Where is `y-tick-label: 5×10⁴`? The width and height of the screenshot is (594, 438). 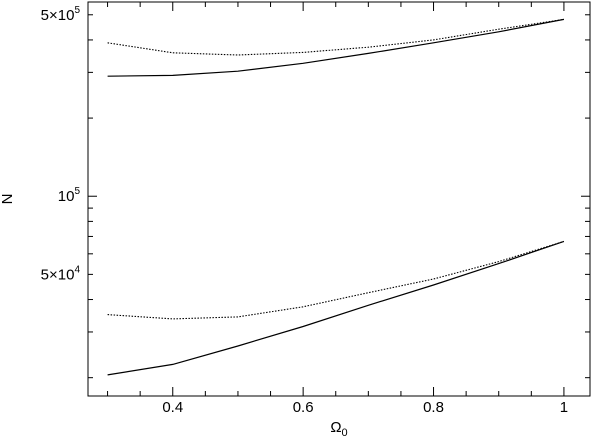 y-tick-label: 5×10⁴ is located at coordinates (61, 273).